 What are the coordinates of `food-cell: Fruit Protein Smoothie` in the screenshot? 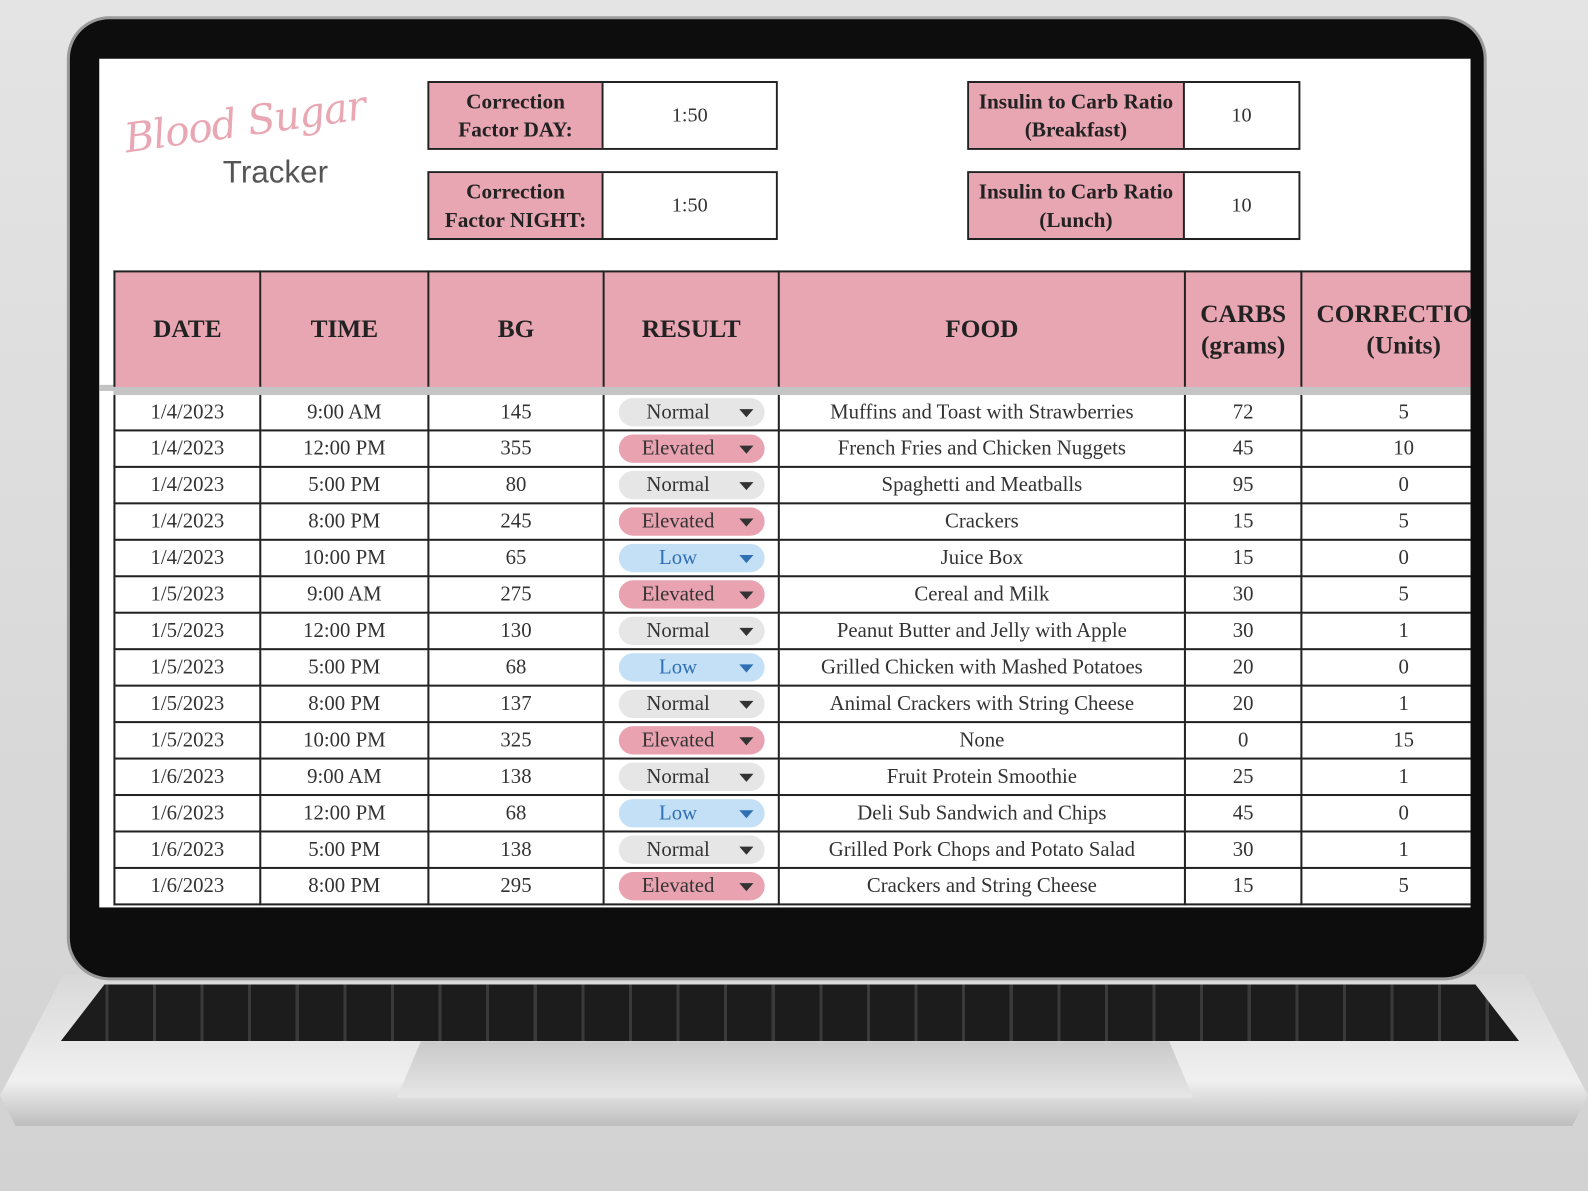 It's located at (981, 777).